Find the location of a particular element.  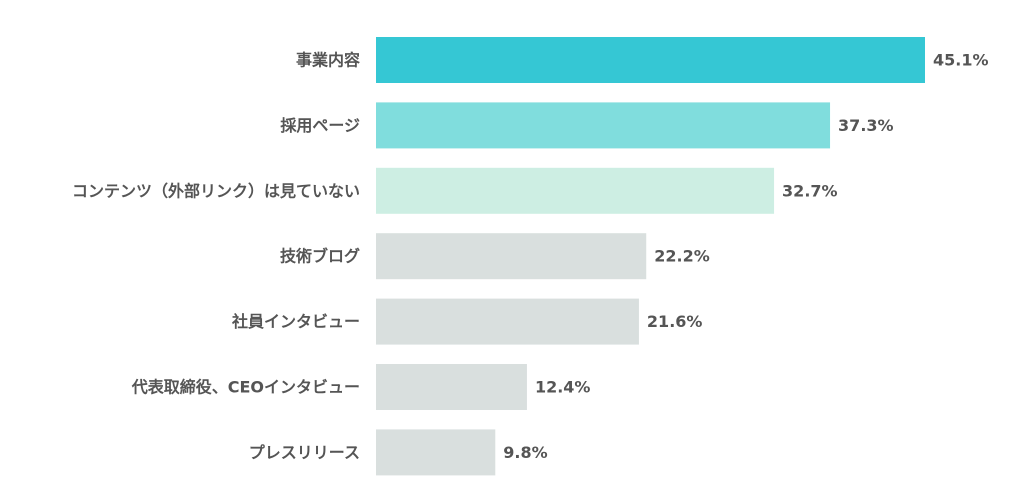

value-label-5: 21.6% is located at coordinates (675, 321).